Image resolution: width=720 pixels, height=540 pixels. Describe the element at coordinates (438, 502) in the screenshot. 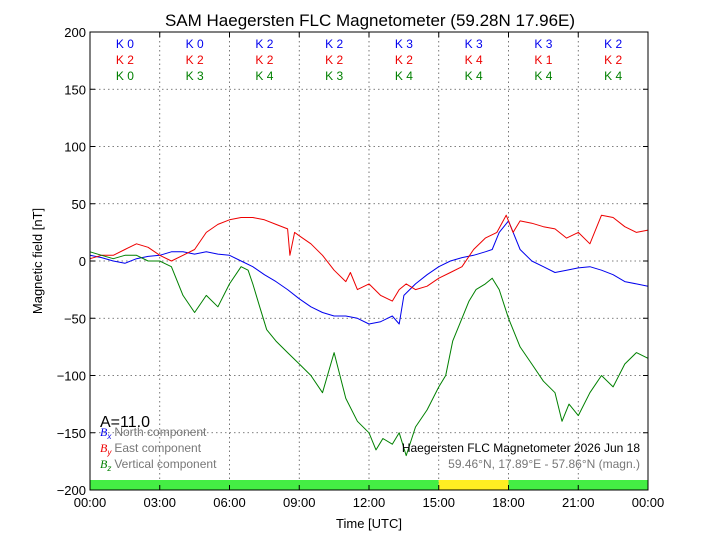

I see `x-tick-label: 15:00` at that location.